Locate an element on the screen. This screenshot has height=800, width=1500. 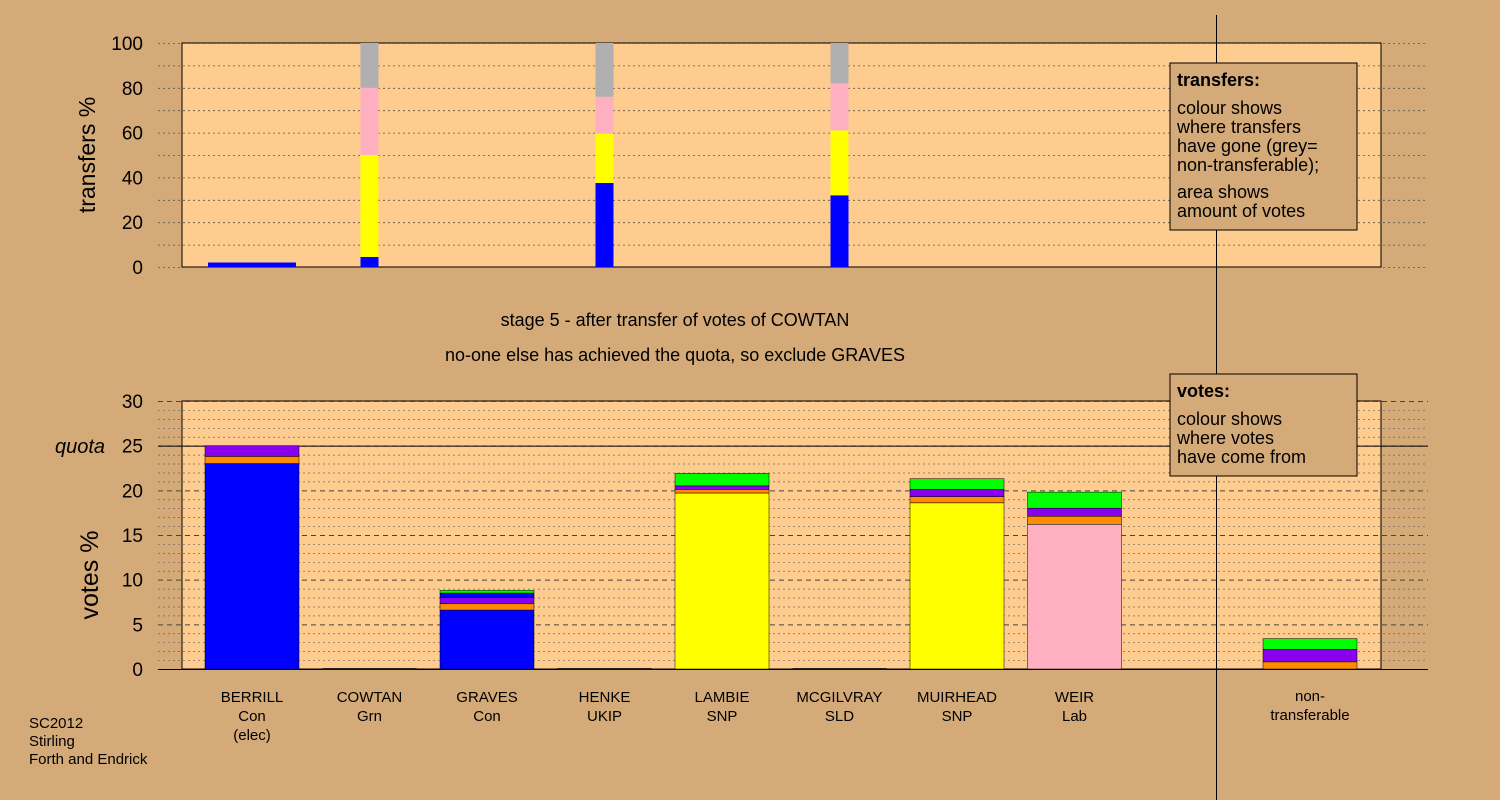
candidate-name: MUIRHEAD is located at coordinates (957, 697).